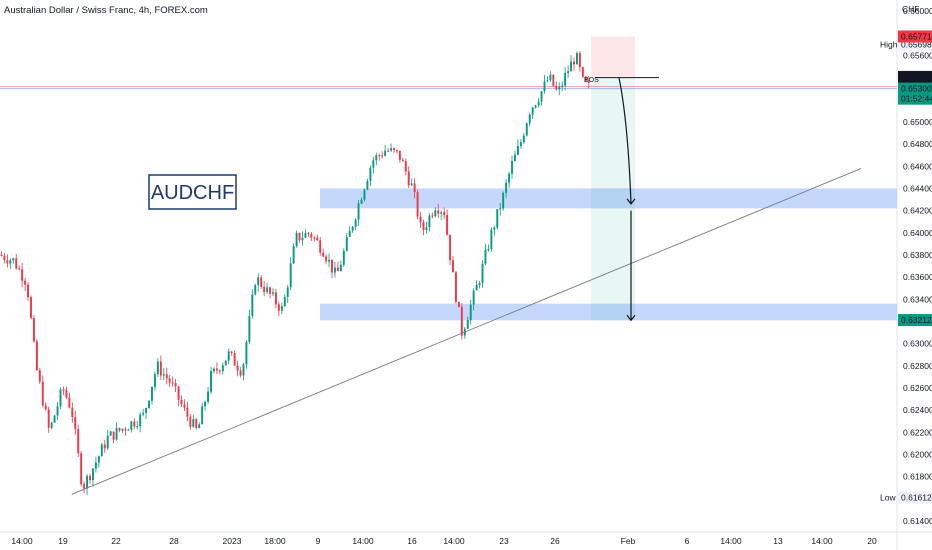 The height and width of the screenshot is (550, 932). I want to click on time-tick-label: 6, so click(687, 541).